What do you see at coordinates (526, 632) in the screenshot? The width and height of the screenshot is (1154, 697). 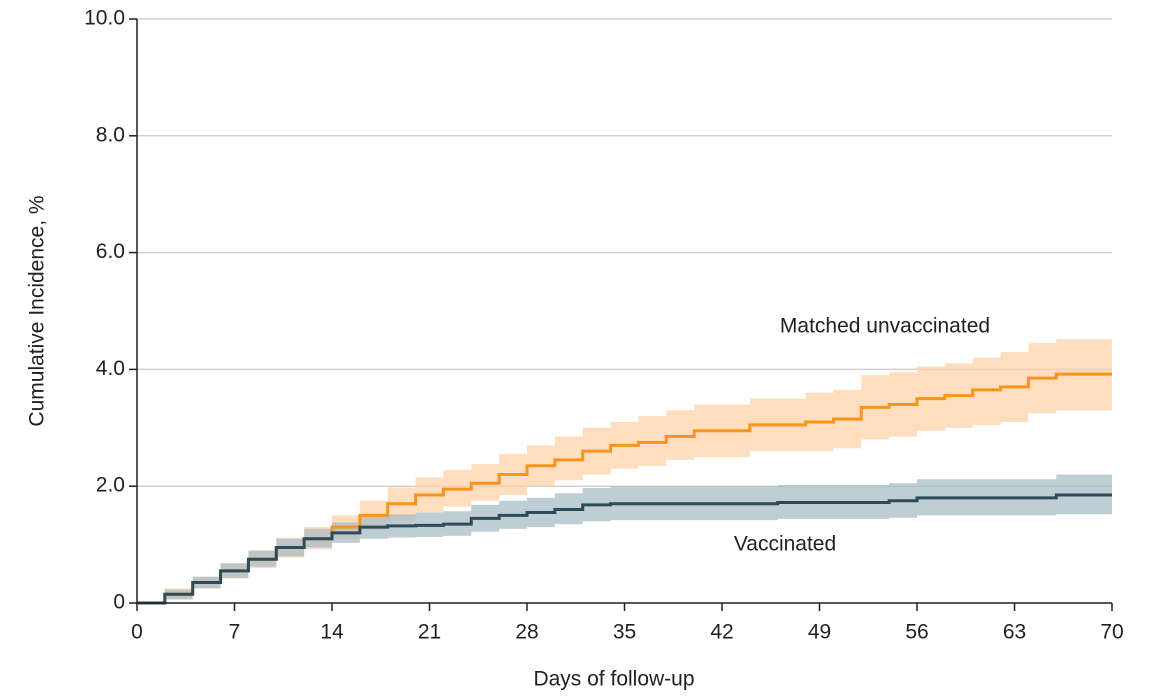 I see `x-tick-label: 28` at bounding box center [526, 632].